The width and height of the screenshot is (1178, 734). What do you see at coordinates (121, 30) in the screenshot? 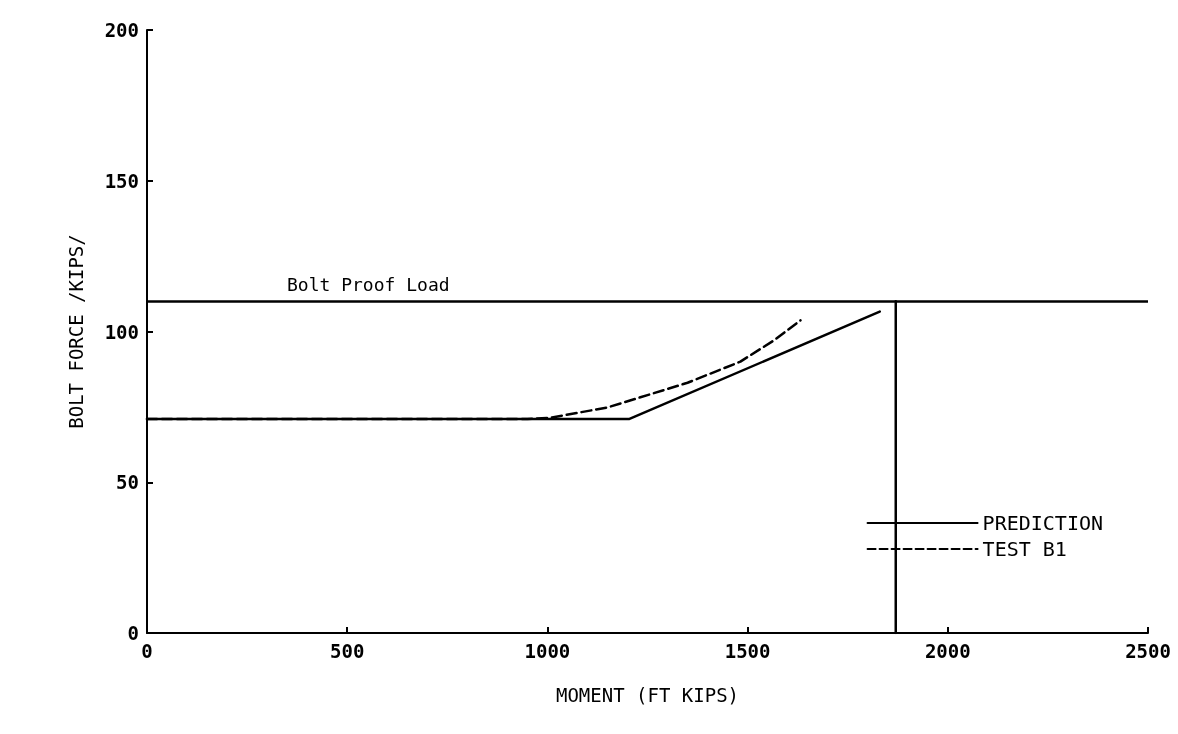
I see `y-tick-label: 200` at bounding box center [121, 30].